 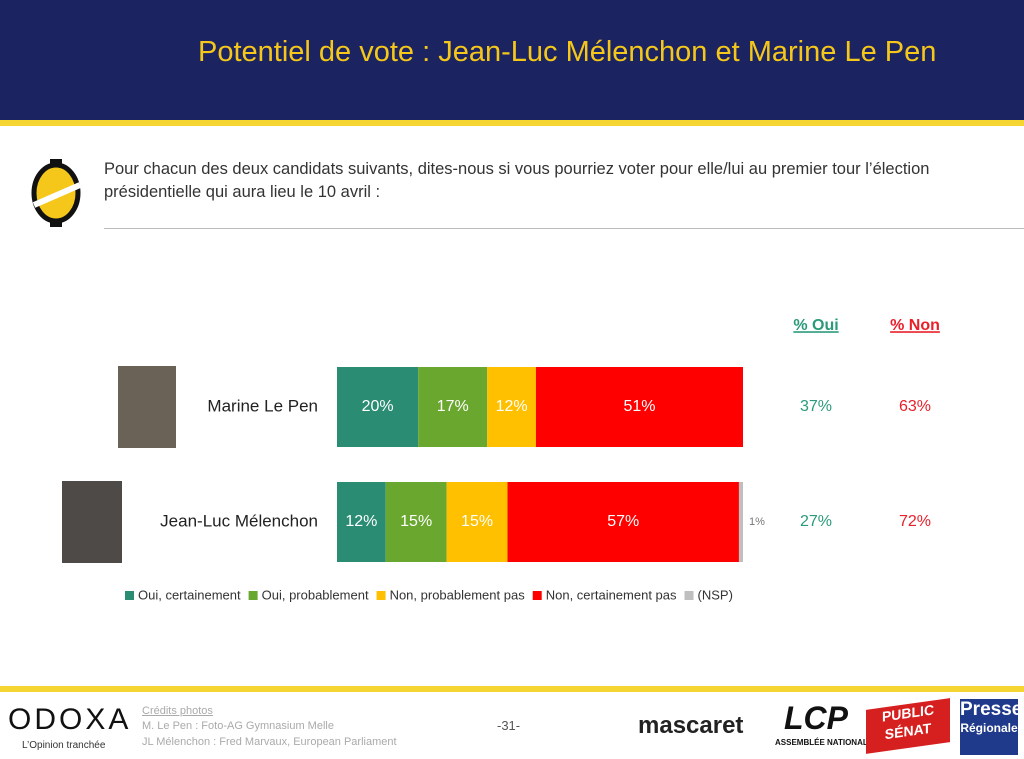 I want to click on legend-label: Oui, probablement, so click(x=315, y=594).